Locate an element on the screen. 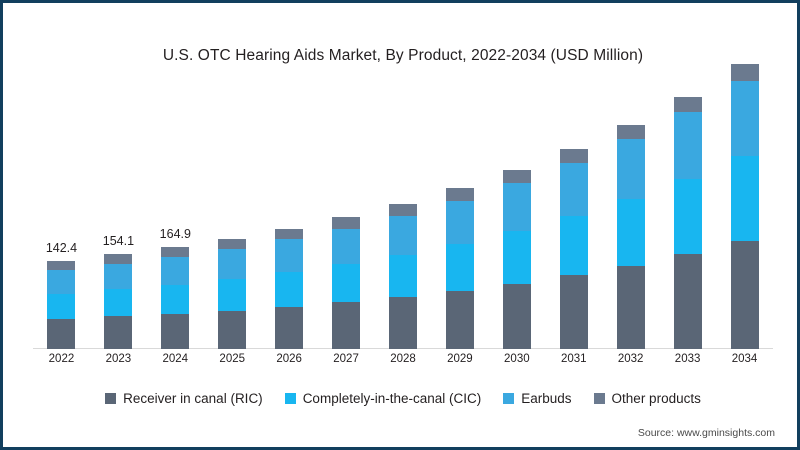 The width and height of the screenshot is (800, 450). x-tick-2030: 2030 is located at coordinates (517, 359).